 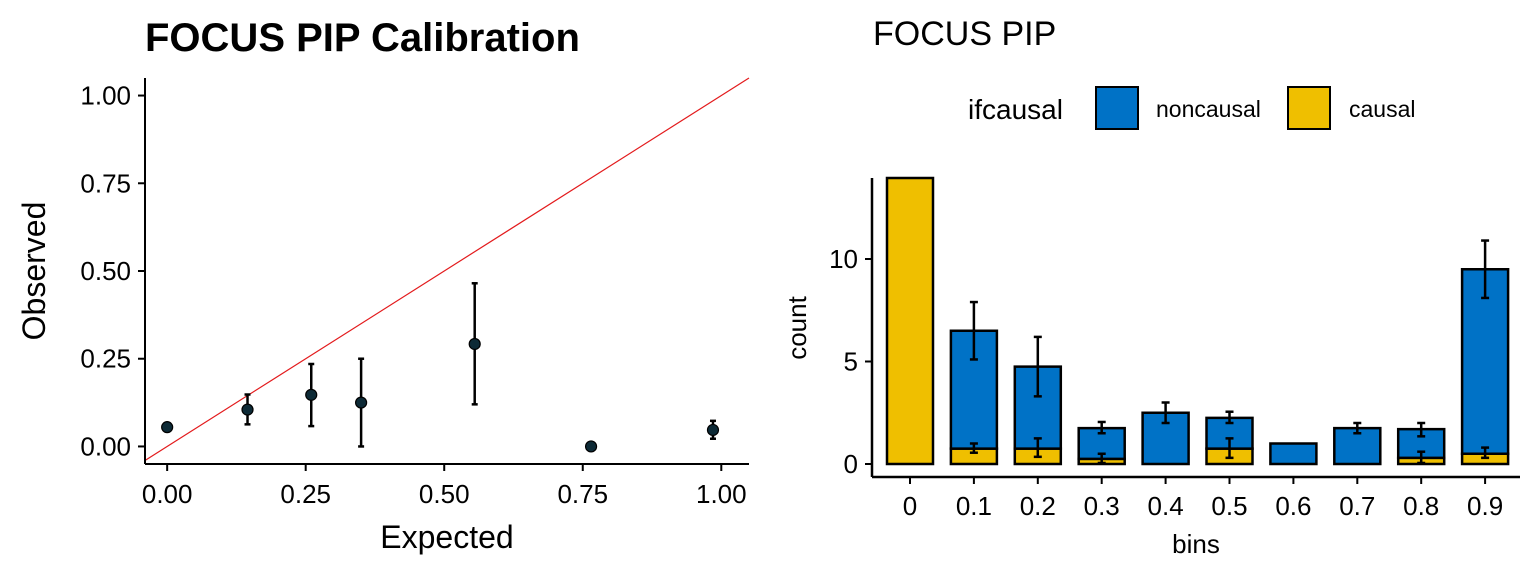 I want to click on legend-swatch-noncausal, so click(x=1117, y=108).